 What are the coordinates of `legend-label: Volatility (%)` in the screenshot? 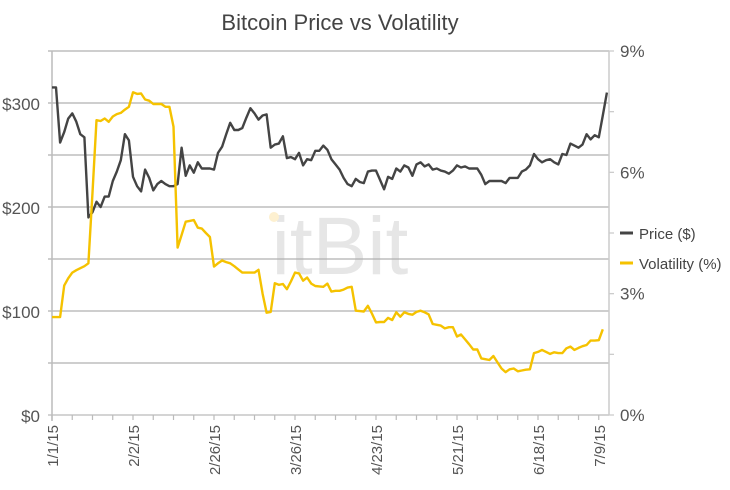 It's located at (680, 264).